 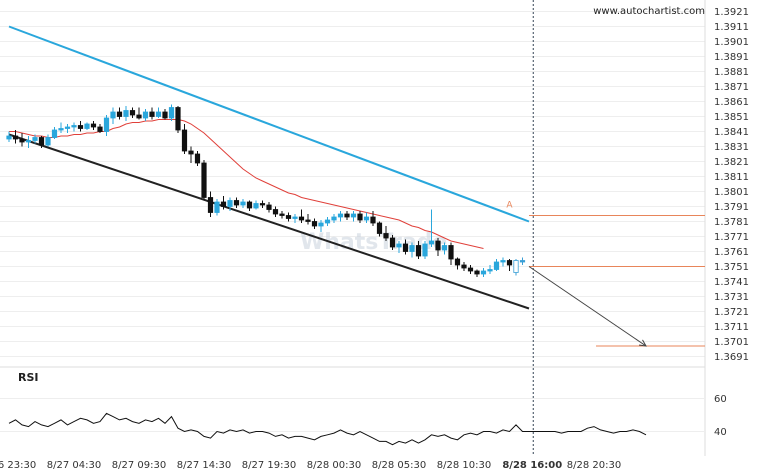 I want to click on price-tick-label: 1.3901, so click(x=731, y=42).